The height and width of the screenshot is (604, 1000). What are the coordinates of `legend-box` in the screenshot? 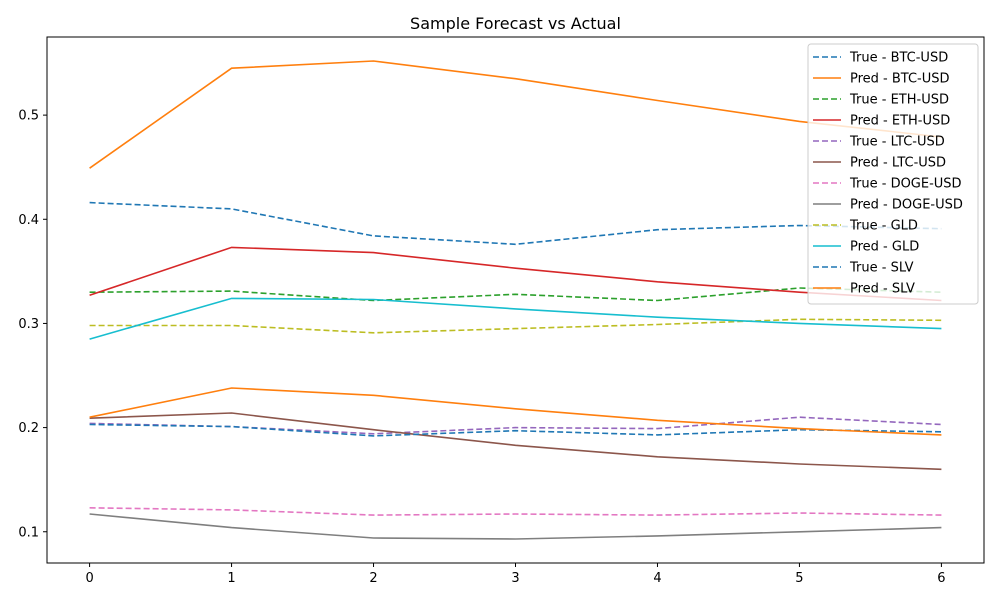 It's located at (893, 174).